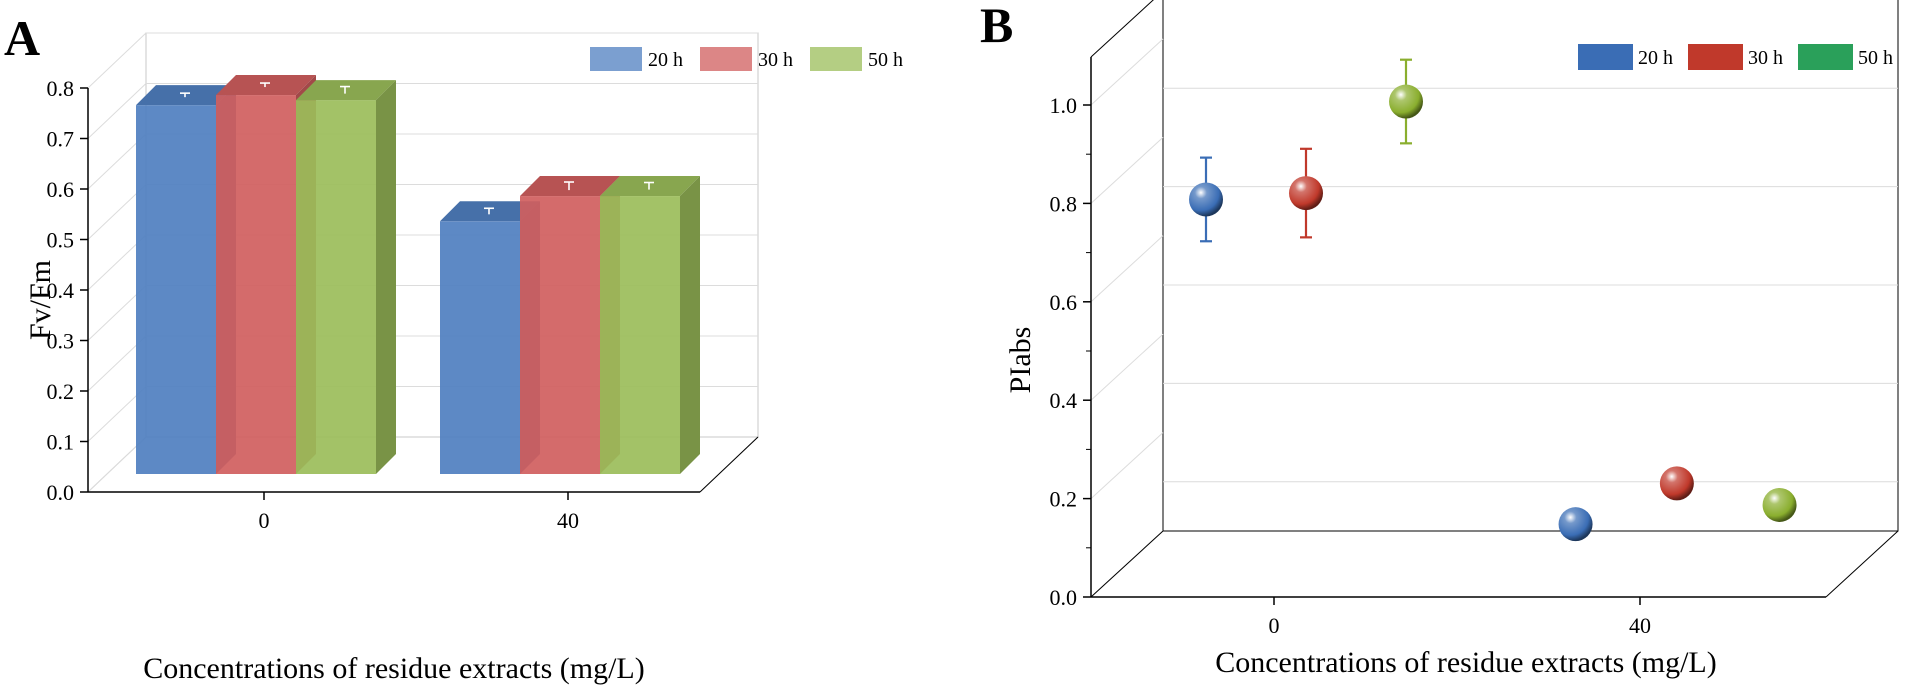 The height and width of the screenshot is (688, 1906). Describe the element at coordinates (1020, 360) in the screenshot. I see `y-axis-title: PIabs` at that location.